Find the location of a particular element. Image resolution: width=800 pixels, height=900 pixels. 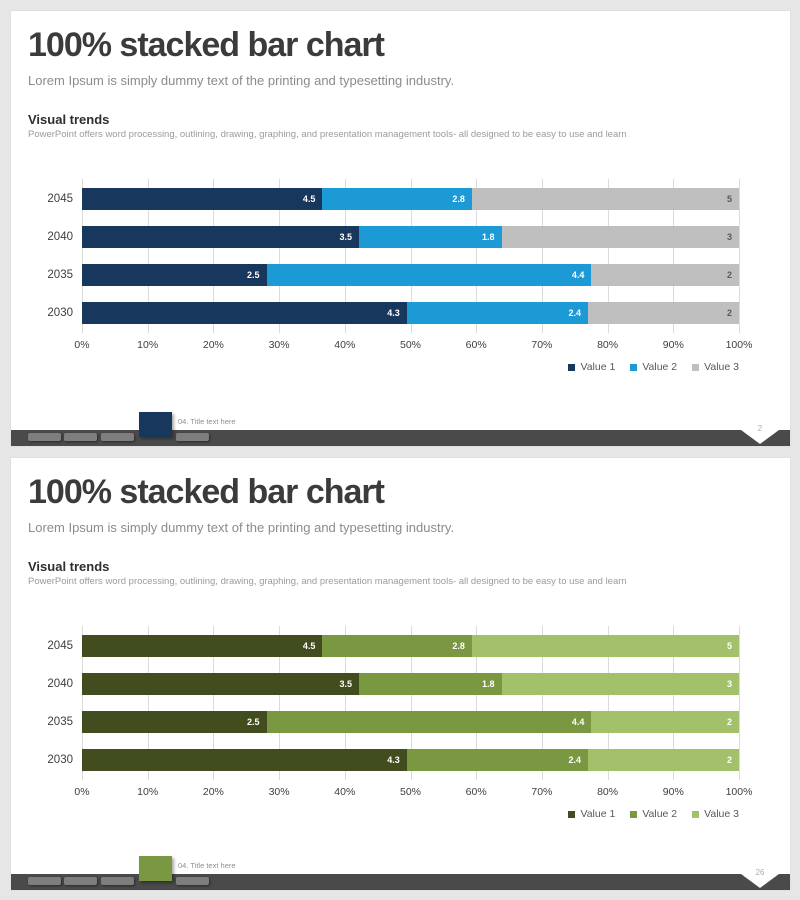

bar-segment: 3 is located at coordinates (620, 684).